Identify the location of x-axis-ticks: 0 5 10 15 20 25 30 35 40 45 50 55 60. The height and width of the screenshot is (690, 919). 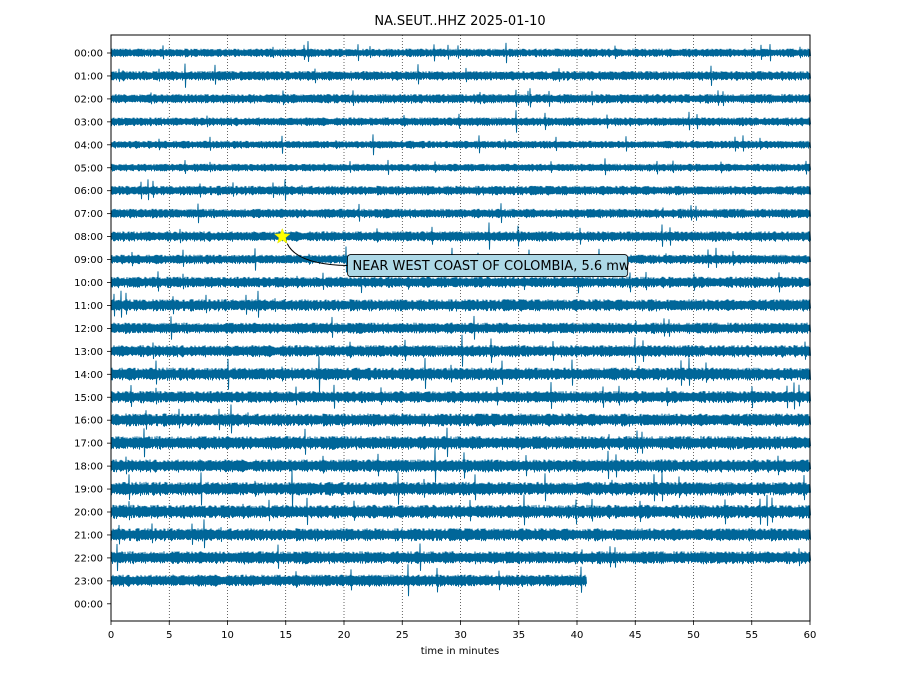
(462, 631).